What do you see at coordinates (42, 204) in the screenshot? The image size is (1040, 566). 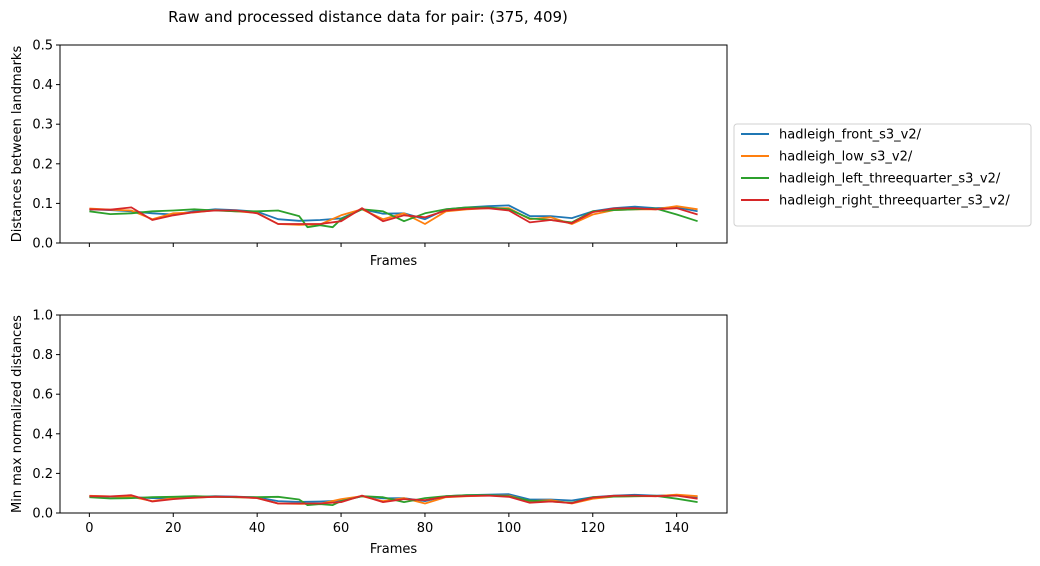 I see `y-tick-label: 0.1` at bounding box center [42, 204].